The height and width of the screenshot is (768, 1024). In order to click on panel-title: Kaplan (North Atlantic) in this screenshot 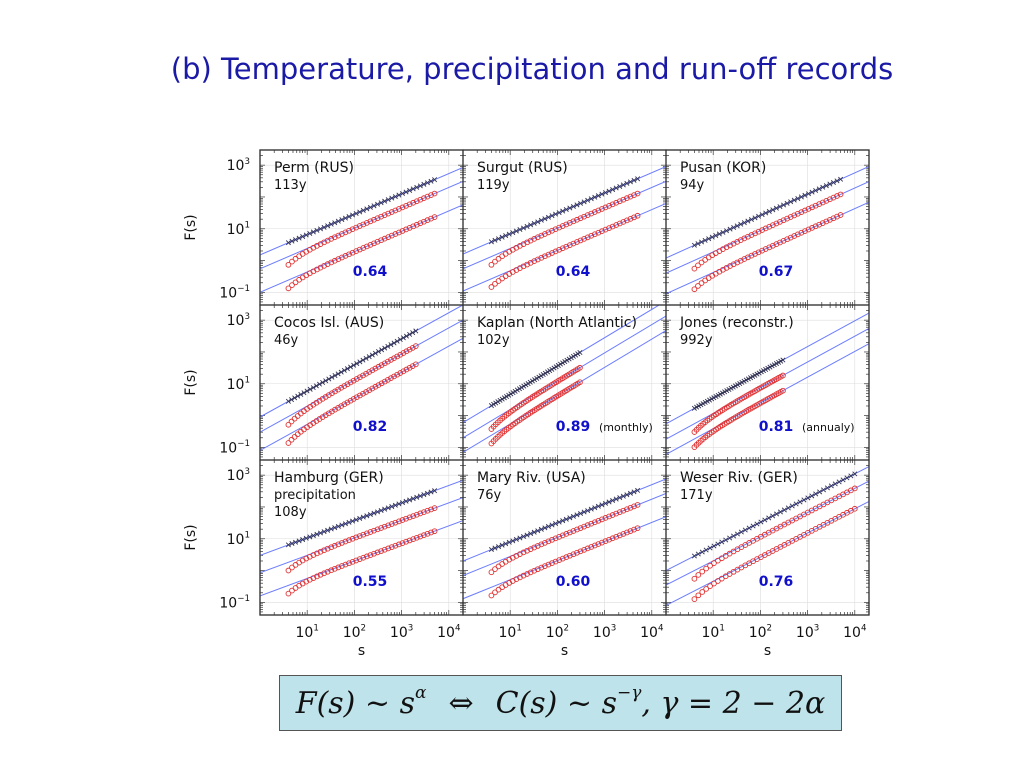, I will do `click(557, 323)`.